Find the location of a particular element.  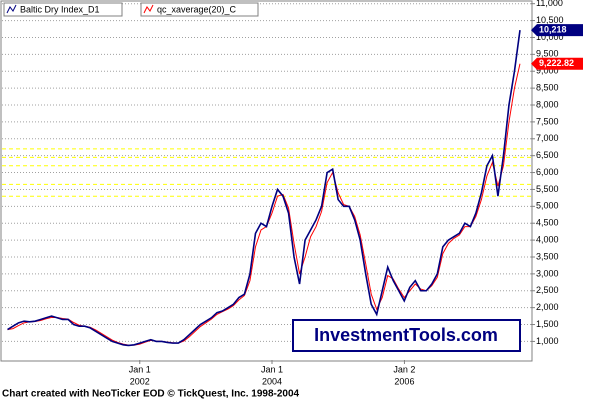

legend-label: qc_xaverage(20)_C is located at coordinates (197, 9).